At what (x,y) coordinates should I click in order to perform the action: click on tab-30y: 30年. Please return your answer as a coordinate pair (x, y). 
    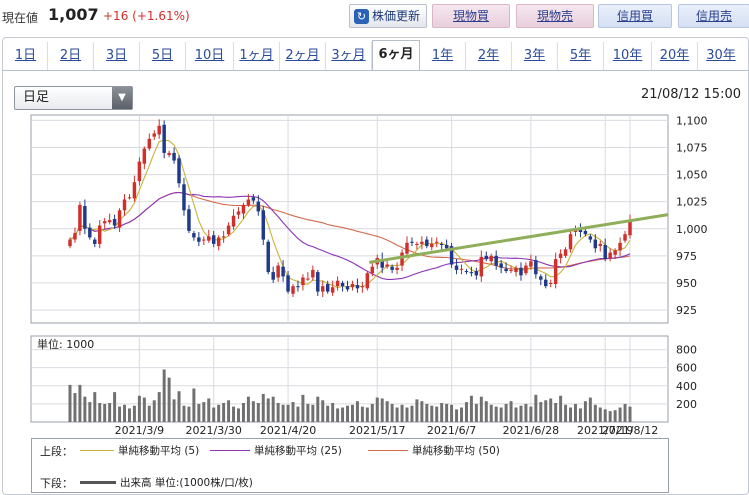
    Looking at the image, I should click on (721, 55).